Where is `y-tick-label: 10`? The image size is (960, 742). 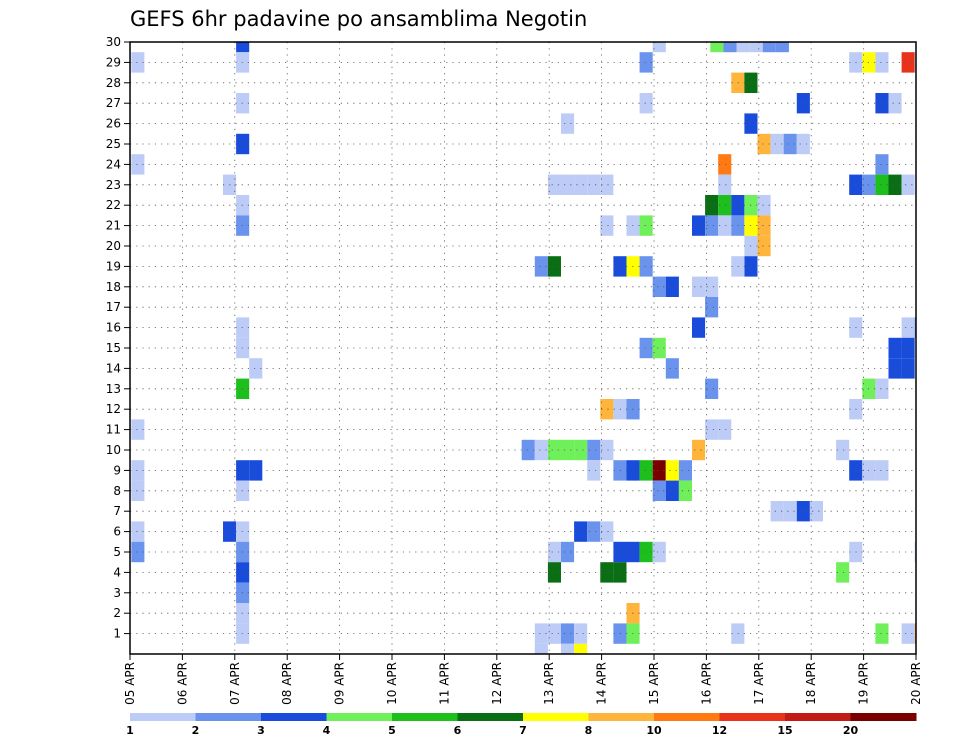
y-tick-label: 10 is located at coordinates (113, 450).